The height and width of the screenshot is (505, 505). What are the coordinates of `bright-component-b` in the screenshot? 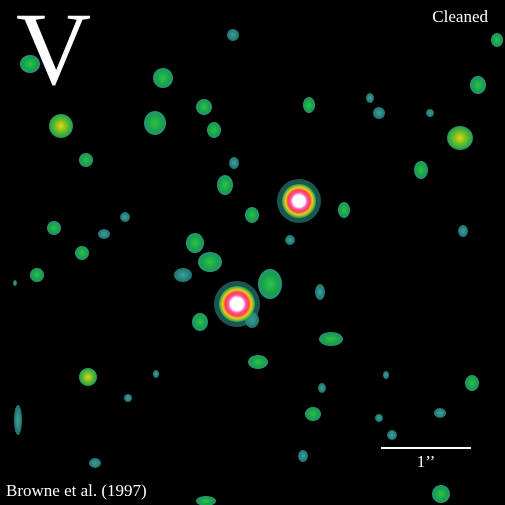 It's located at (237, 304).